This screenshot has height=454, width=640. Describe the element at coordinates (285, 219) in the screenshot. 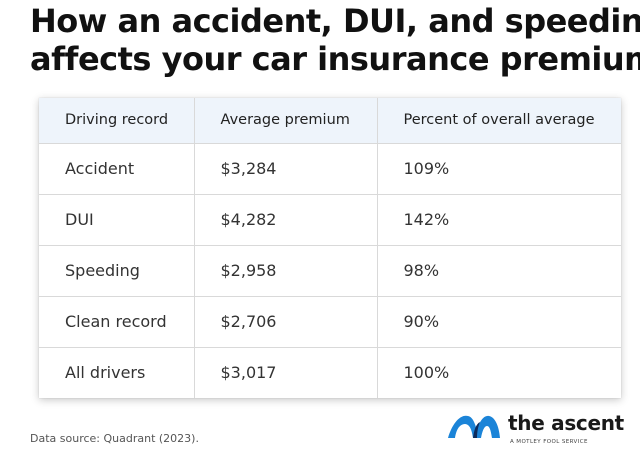

I see `cell-average-premium: $4,282` at that location.